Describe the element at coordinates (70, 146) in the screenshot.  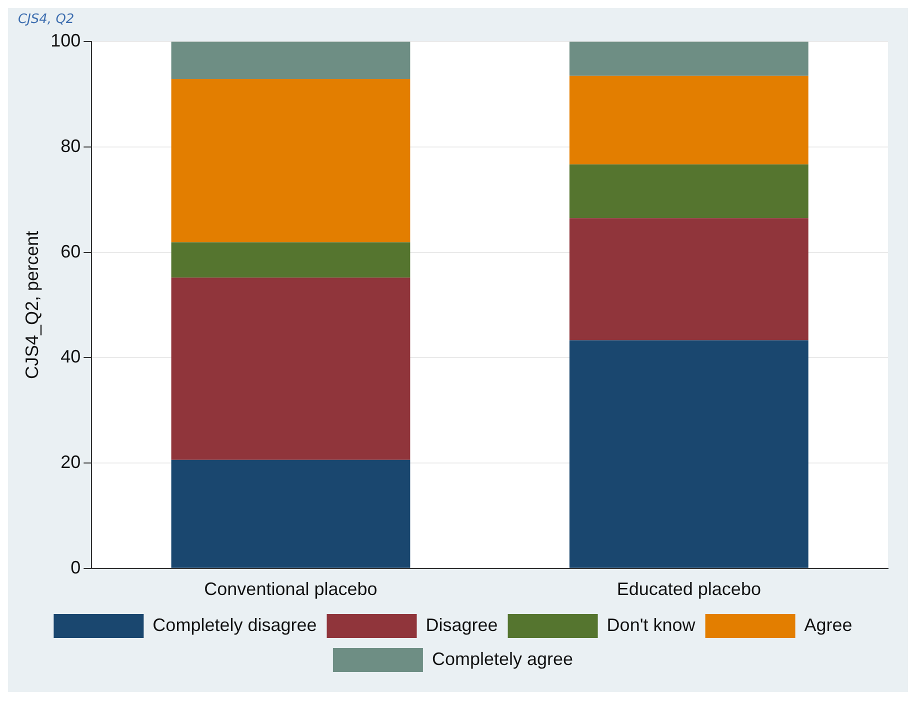
I see `y-tick-label: 80` at that location.